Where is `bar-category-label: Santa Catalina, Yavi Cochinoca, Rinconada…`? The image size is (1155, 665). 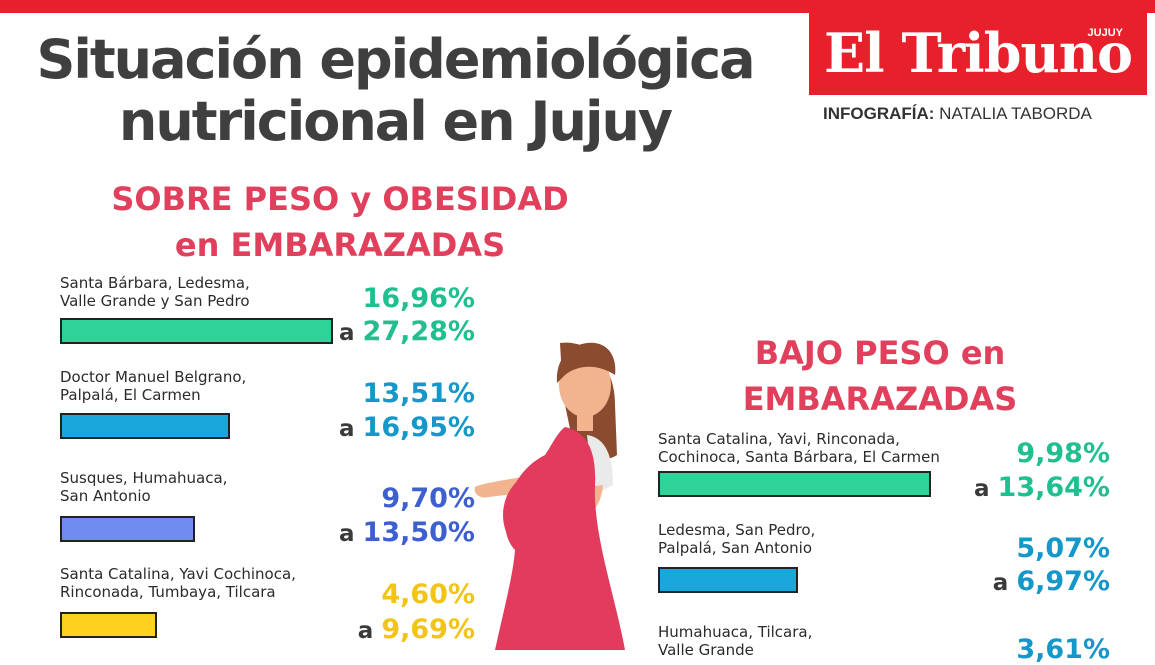
bar-category-label: Santa Catalina, Yavi Cochinoca, Rinconada… is located at coordinates (178, 583).